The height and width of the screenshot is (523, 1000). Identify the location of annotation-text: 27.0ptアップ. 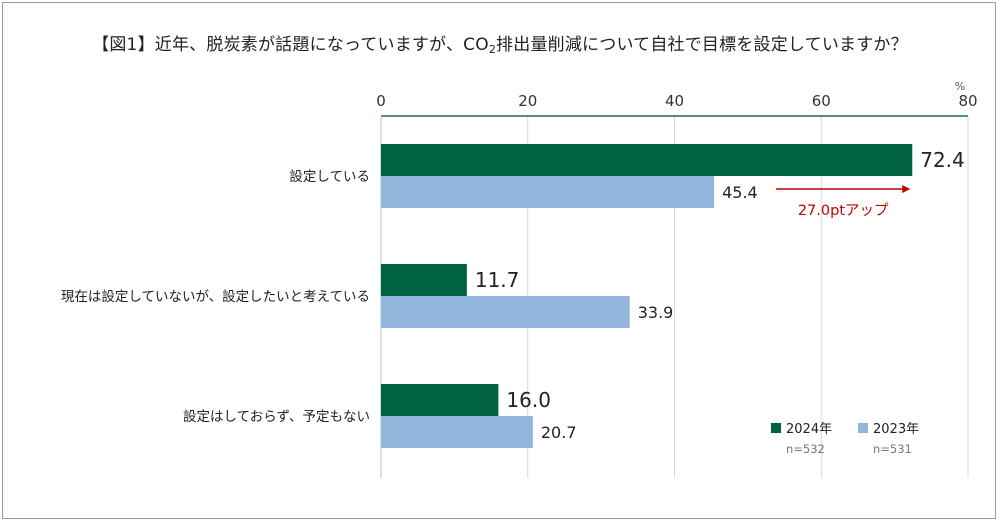
(843, 210).